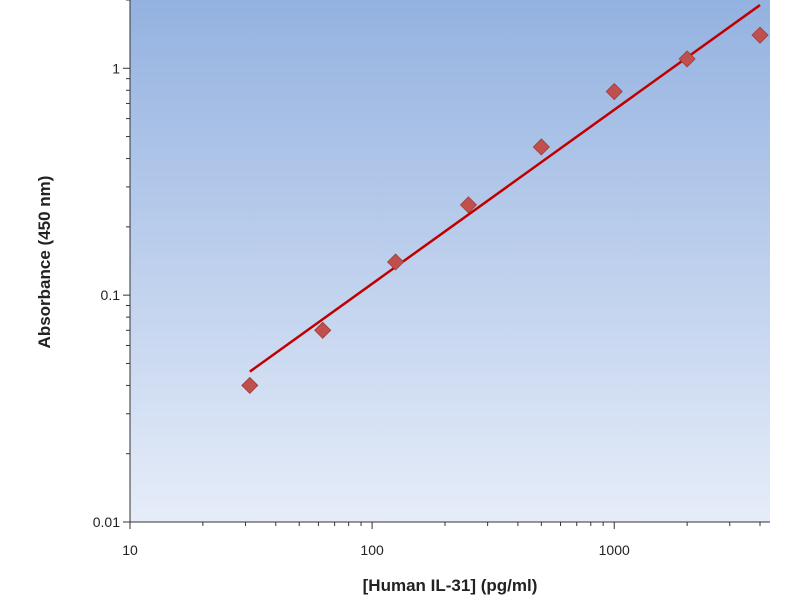 Image resolution: width=800 pixels, height=600 pixels. I want to click on y-axis-title: Absorbance (450 nm), so click(44, 262).